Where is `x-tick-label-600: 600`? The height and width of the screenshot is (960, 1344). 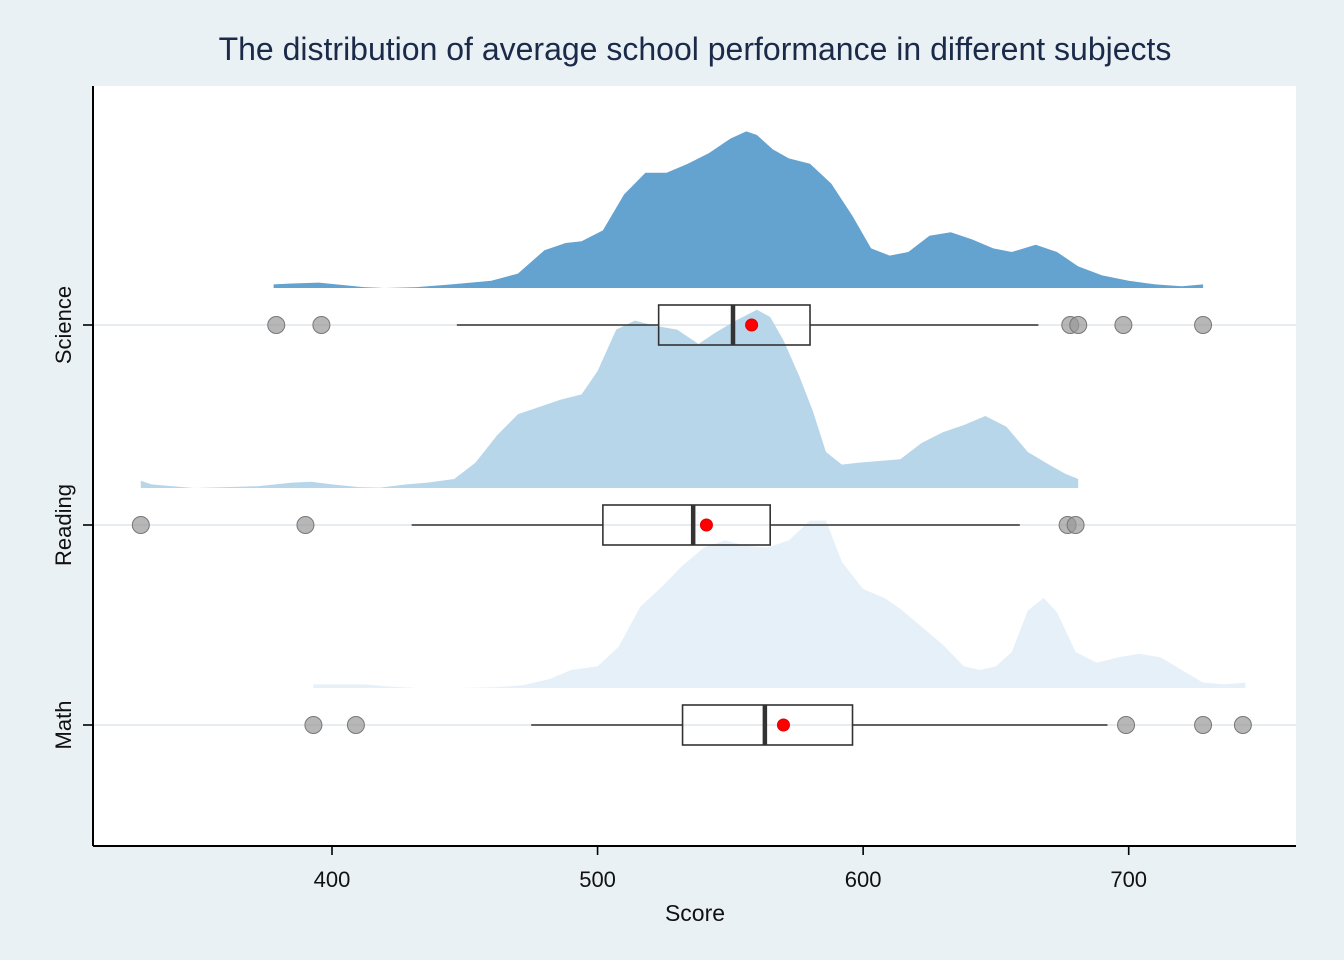
x-tick-label-600: 600 is located at coordinates (863, 879).